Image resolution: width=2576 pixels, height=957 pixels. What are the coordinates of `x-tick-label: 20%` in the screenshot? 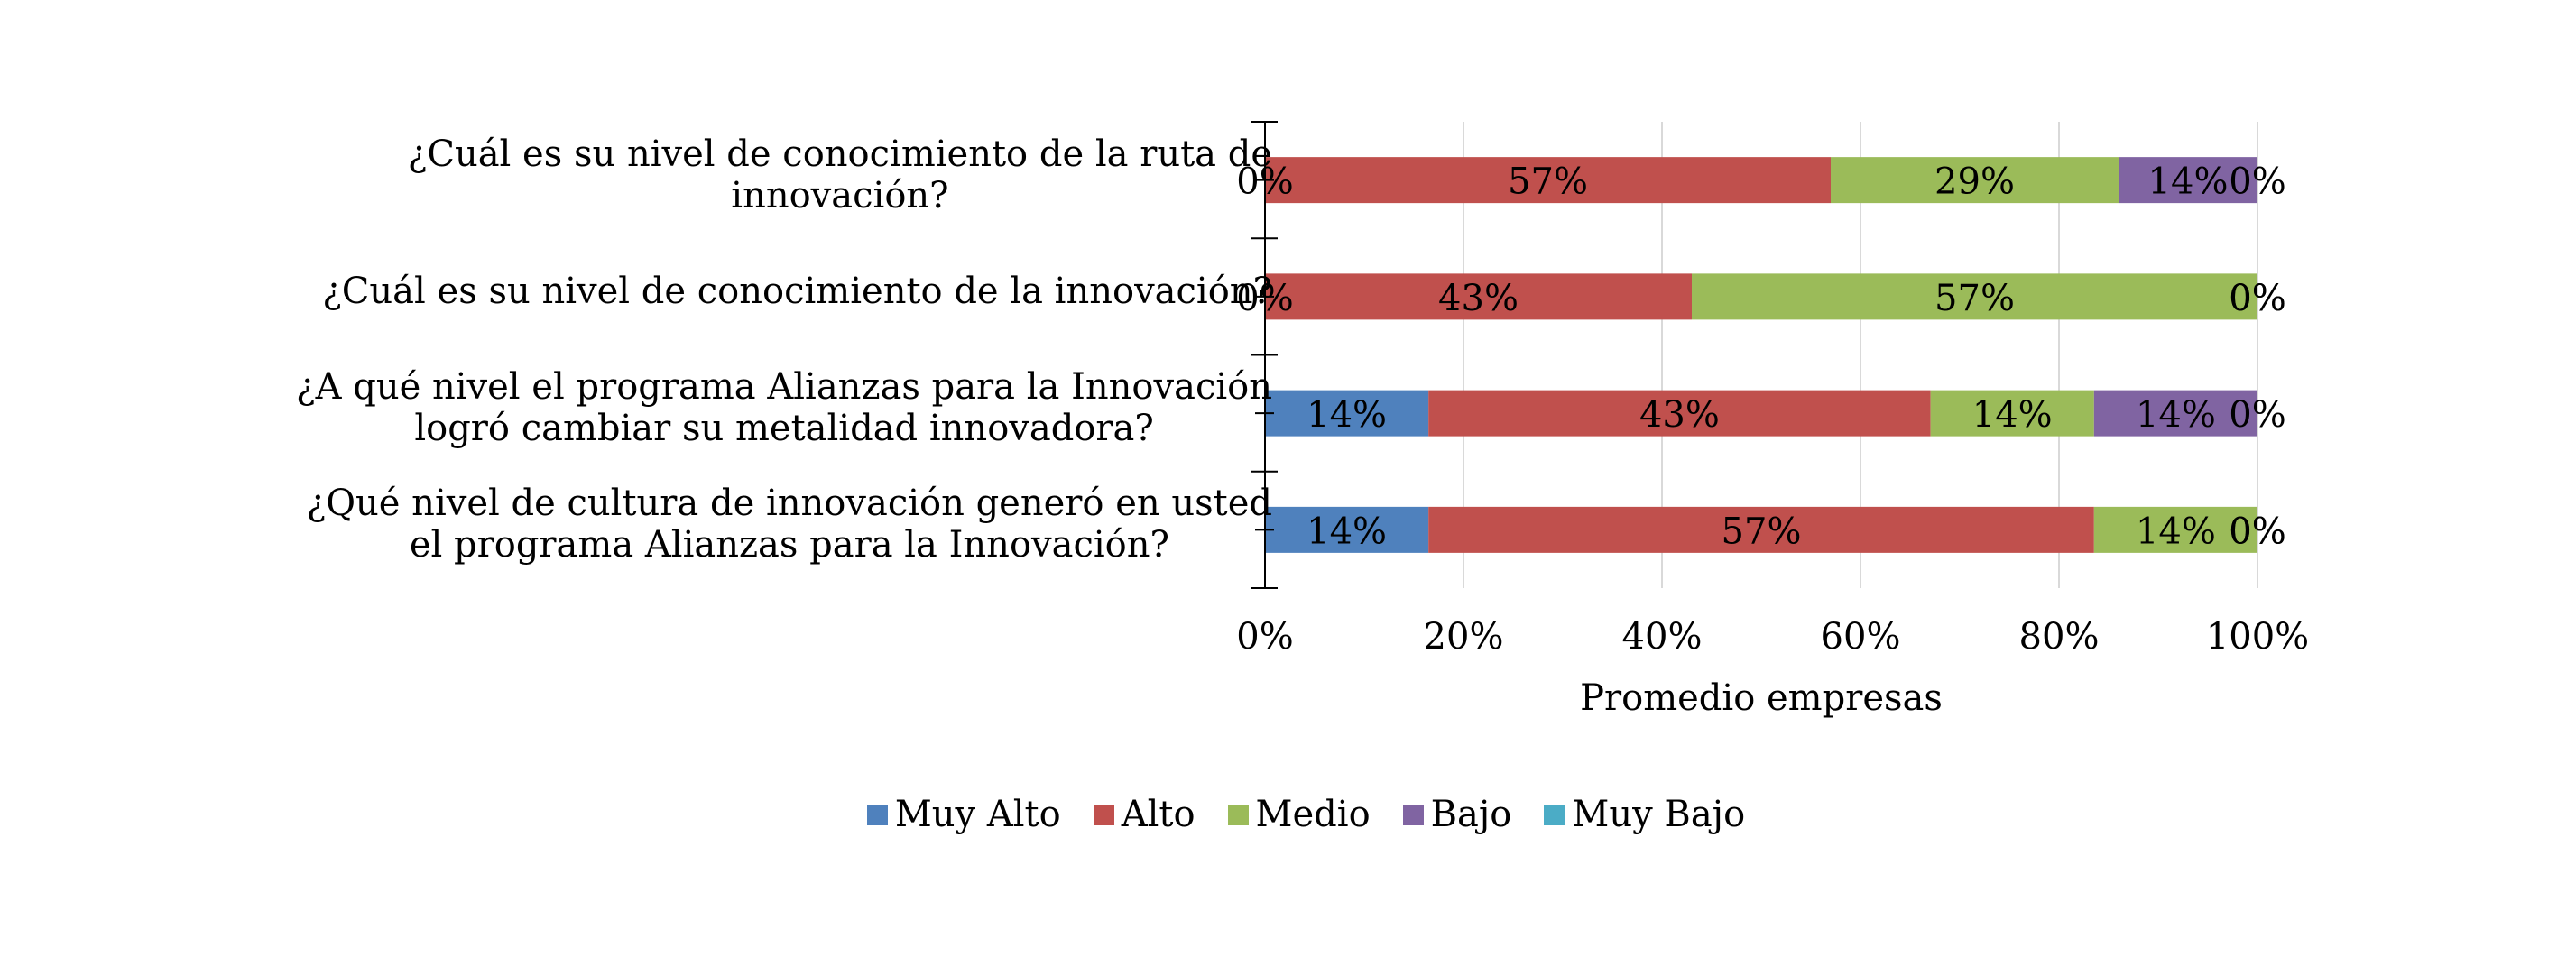 It's located at (1464, 637).